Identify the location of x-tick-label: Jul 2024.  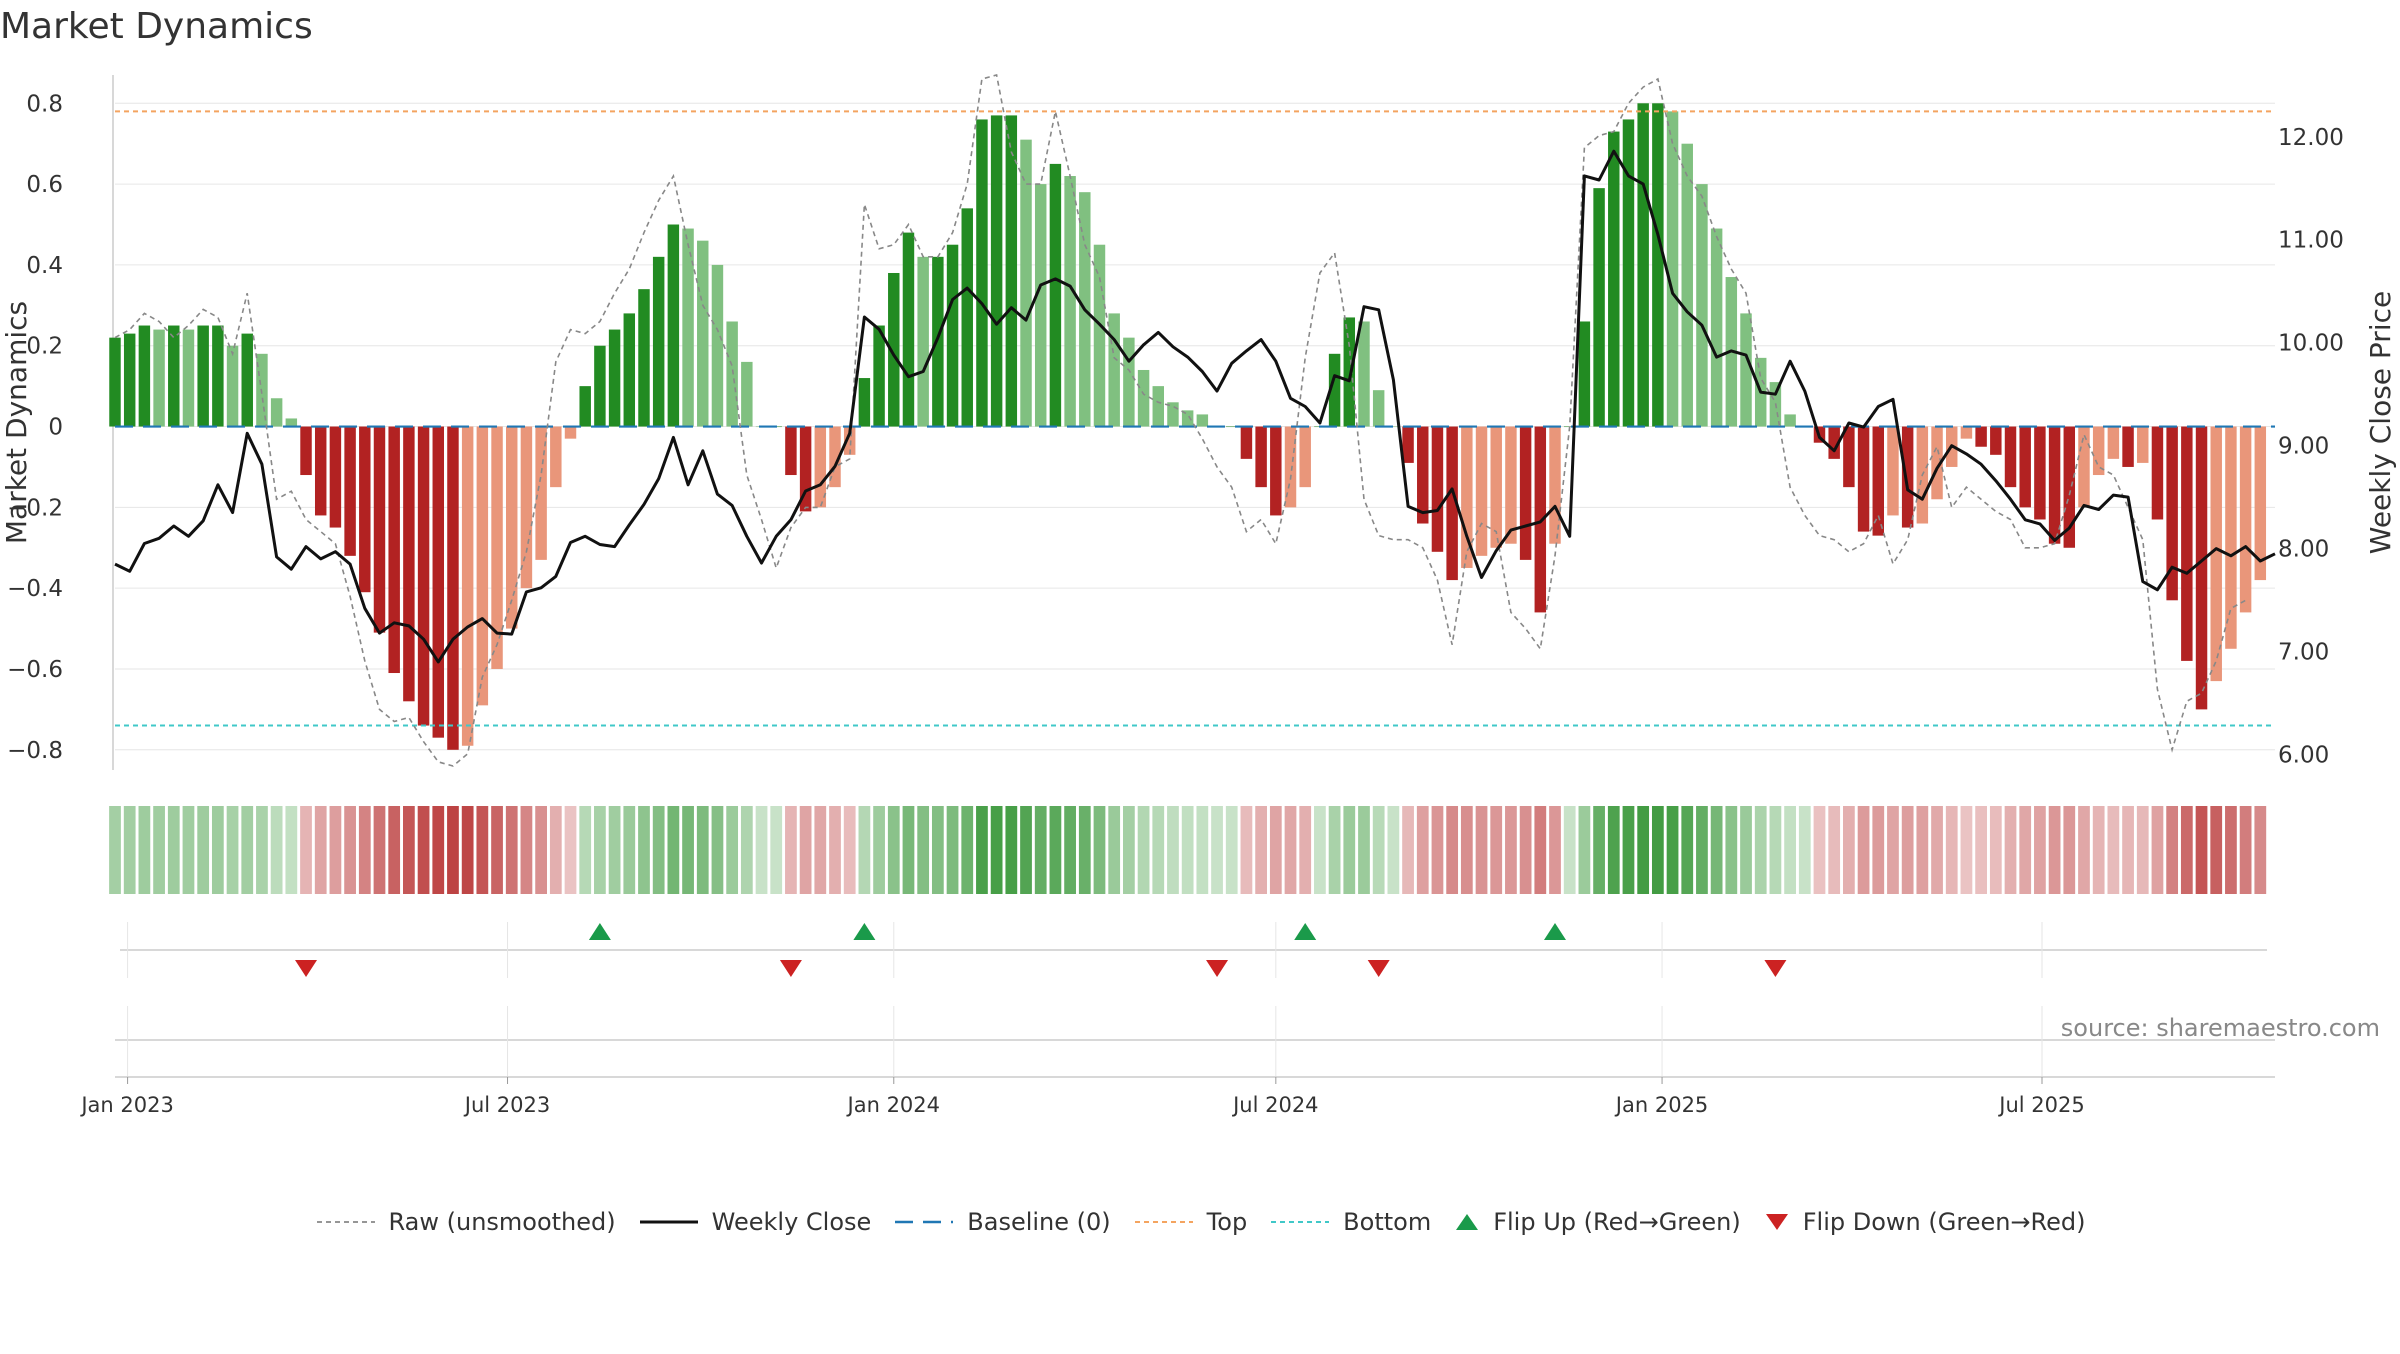
(1274, 1105).